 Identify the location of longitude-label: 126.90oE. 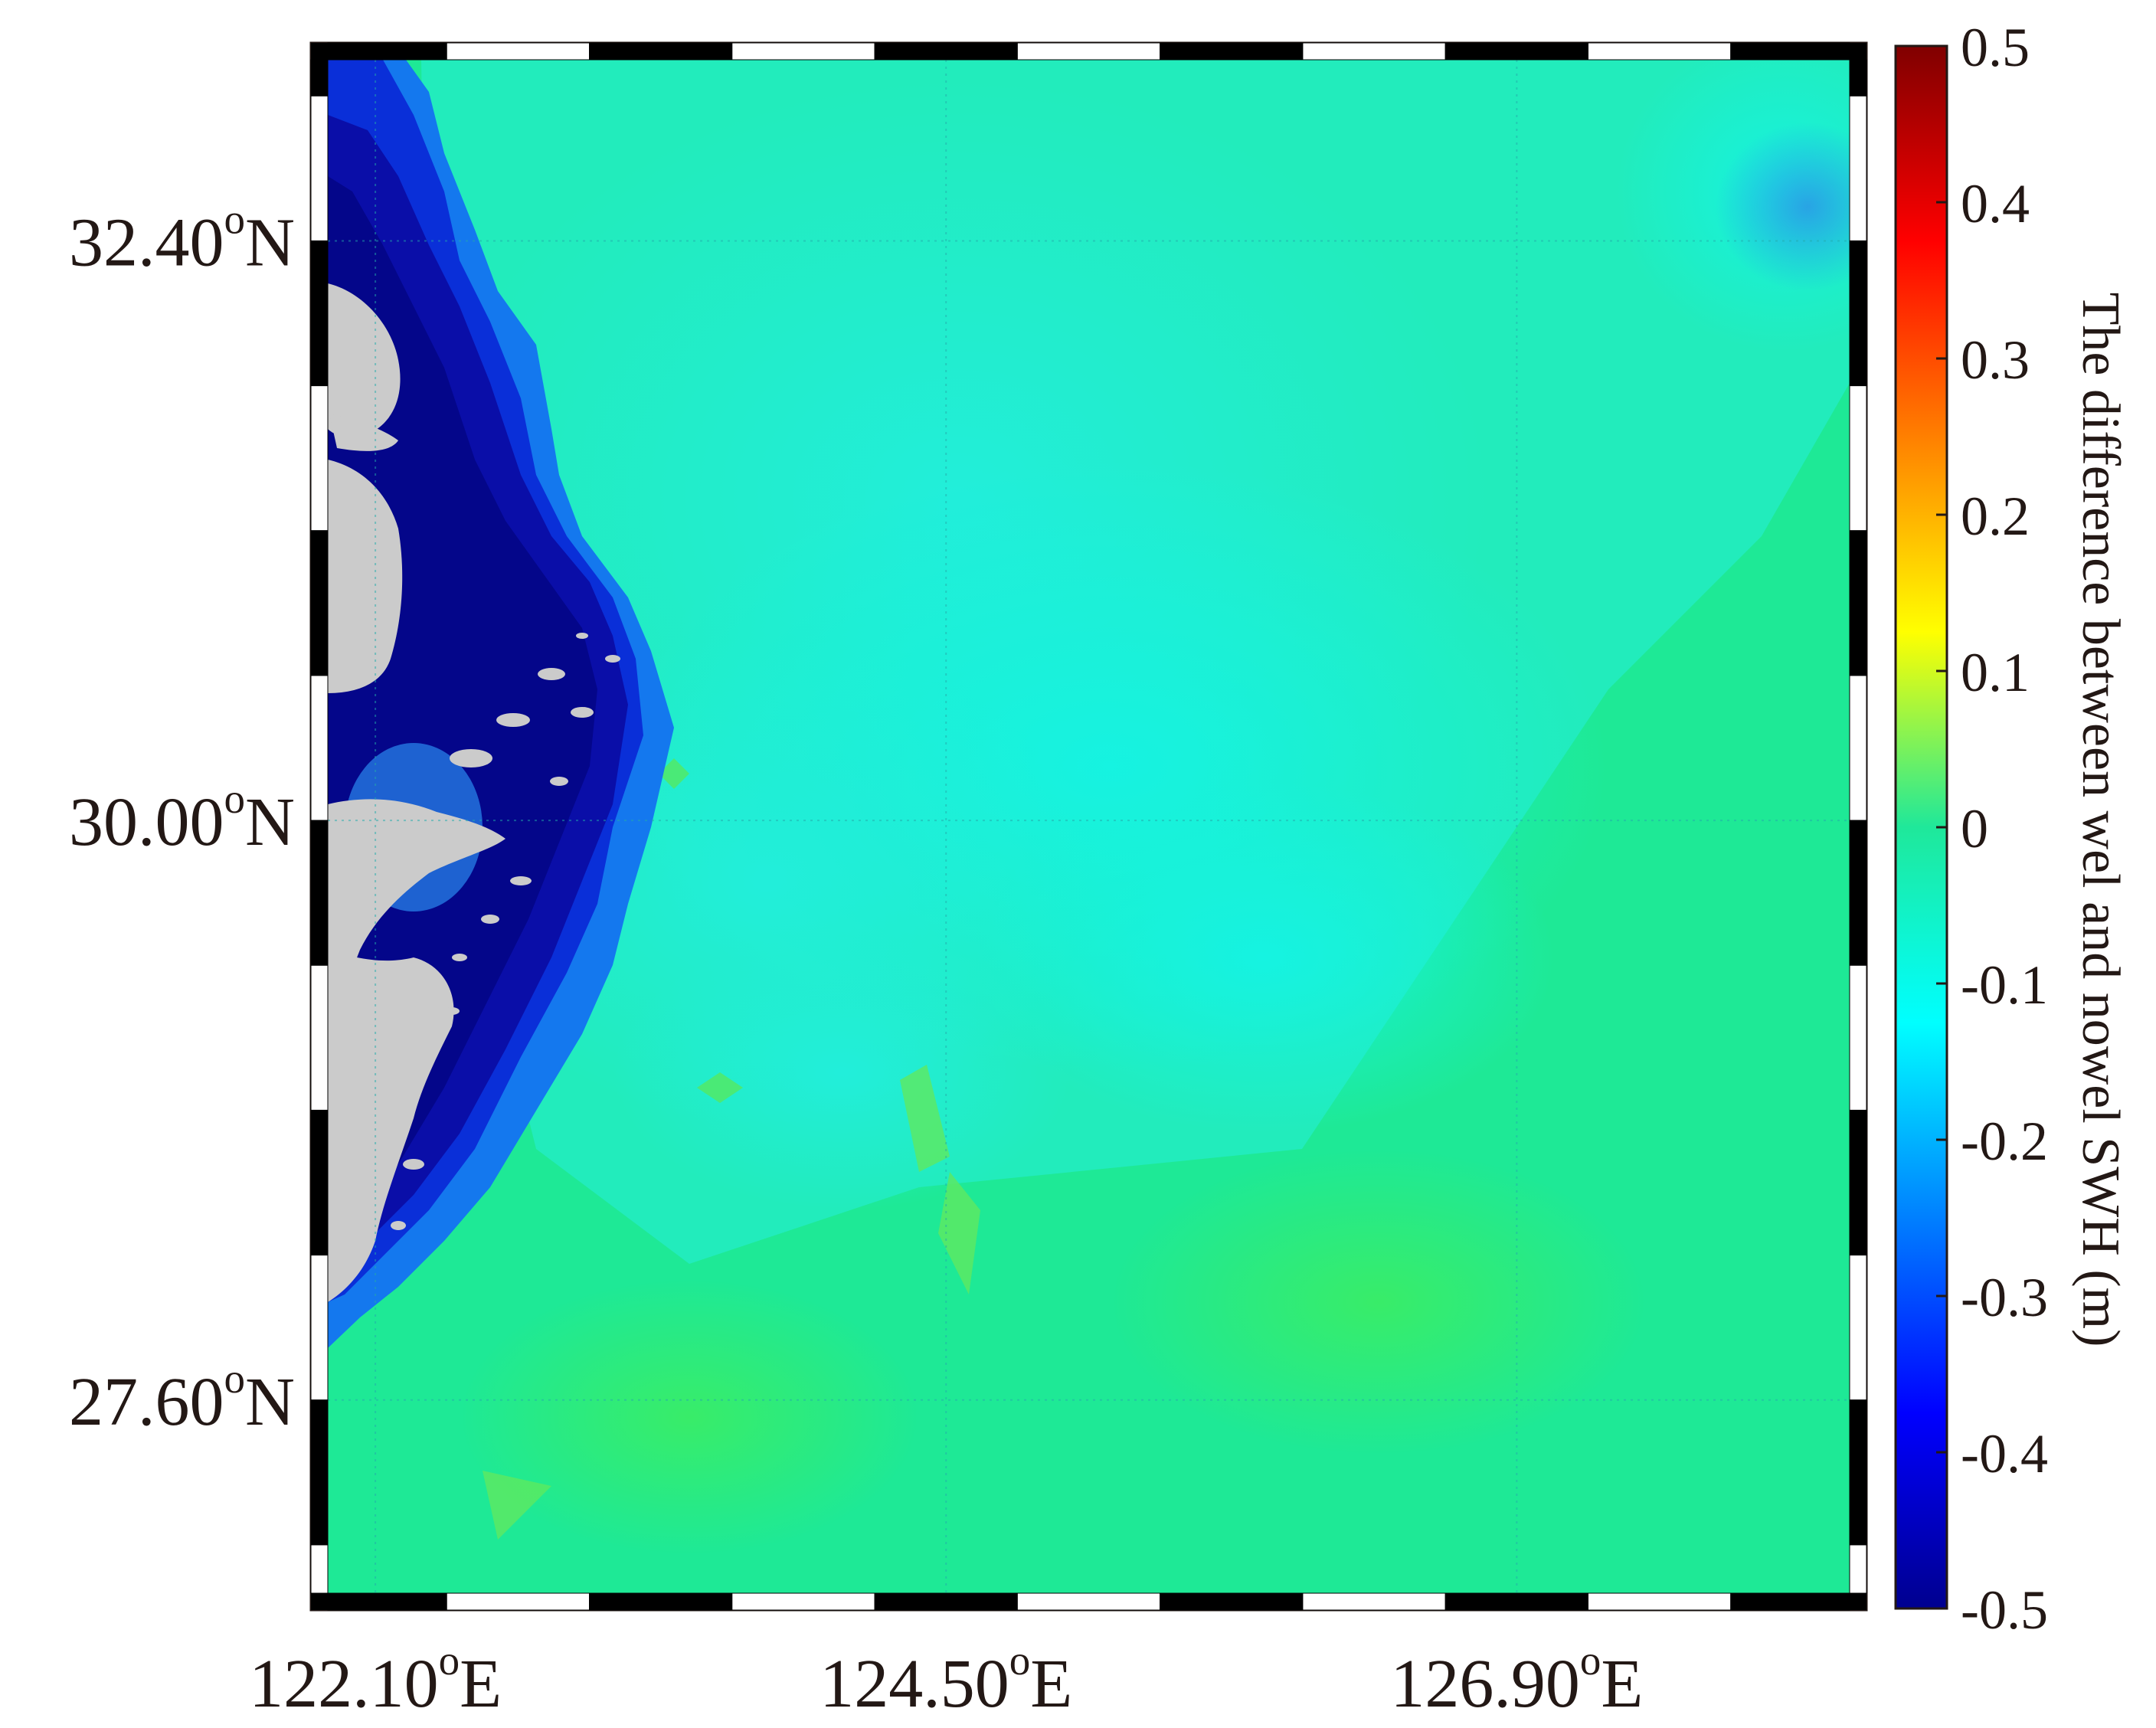
(1516, 1679).